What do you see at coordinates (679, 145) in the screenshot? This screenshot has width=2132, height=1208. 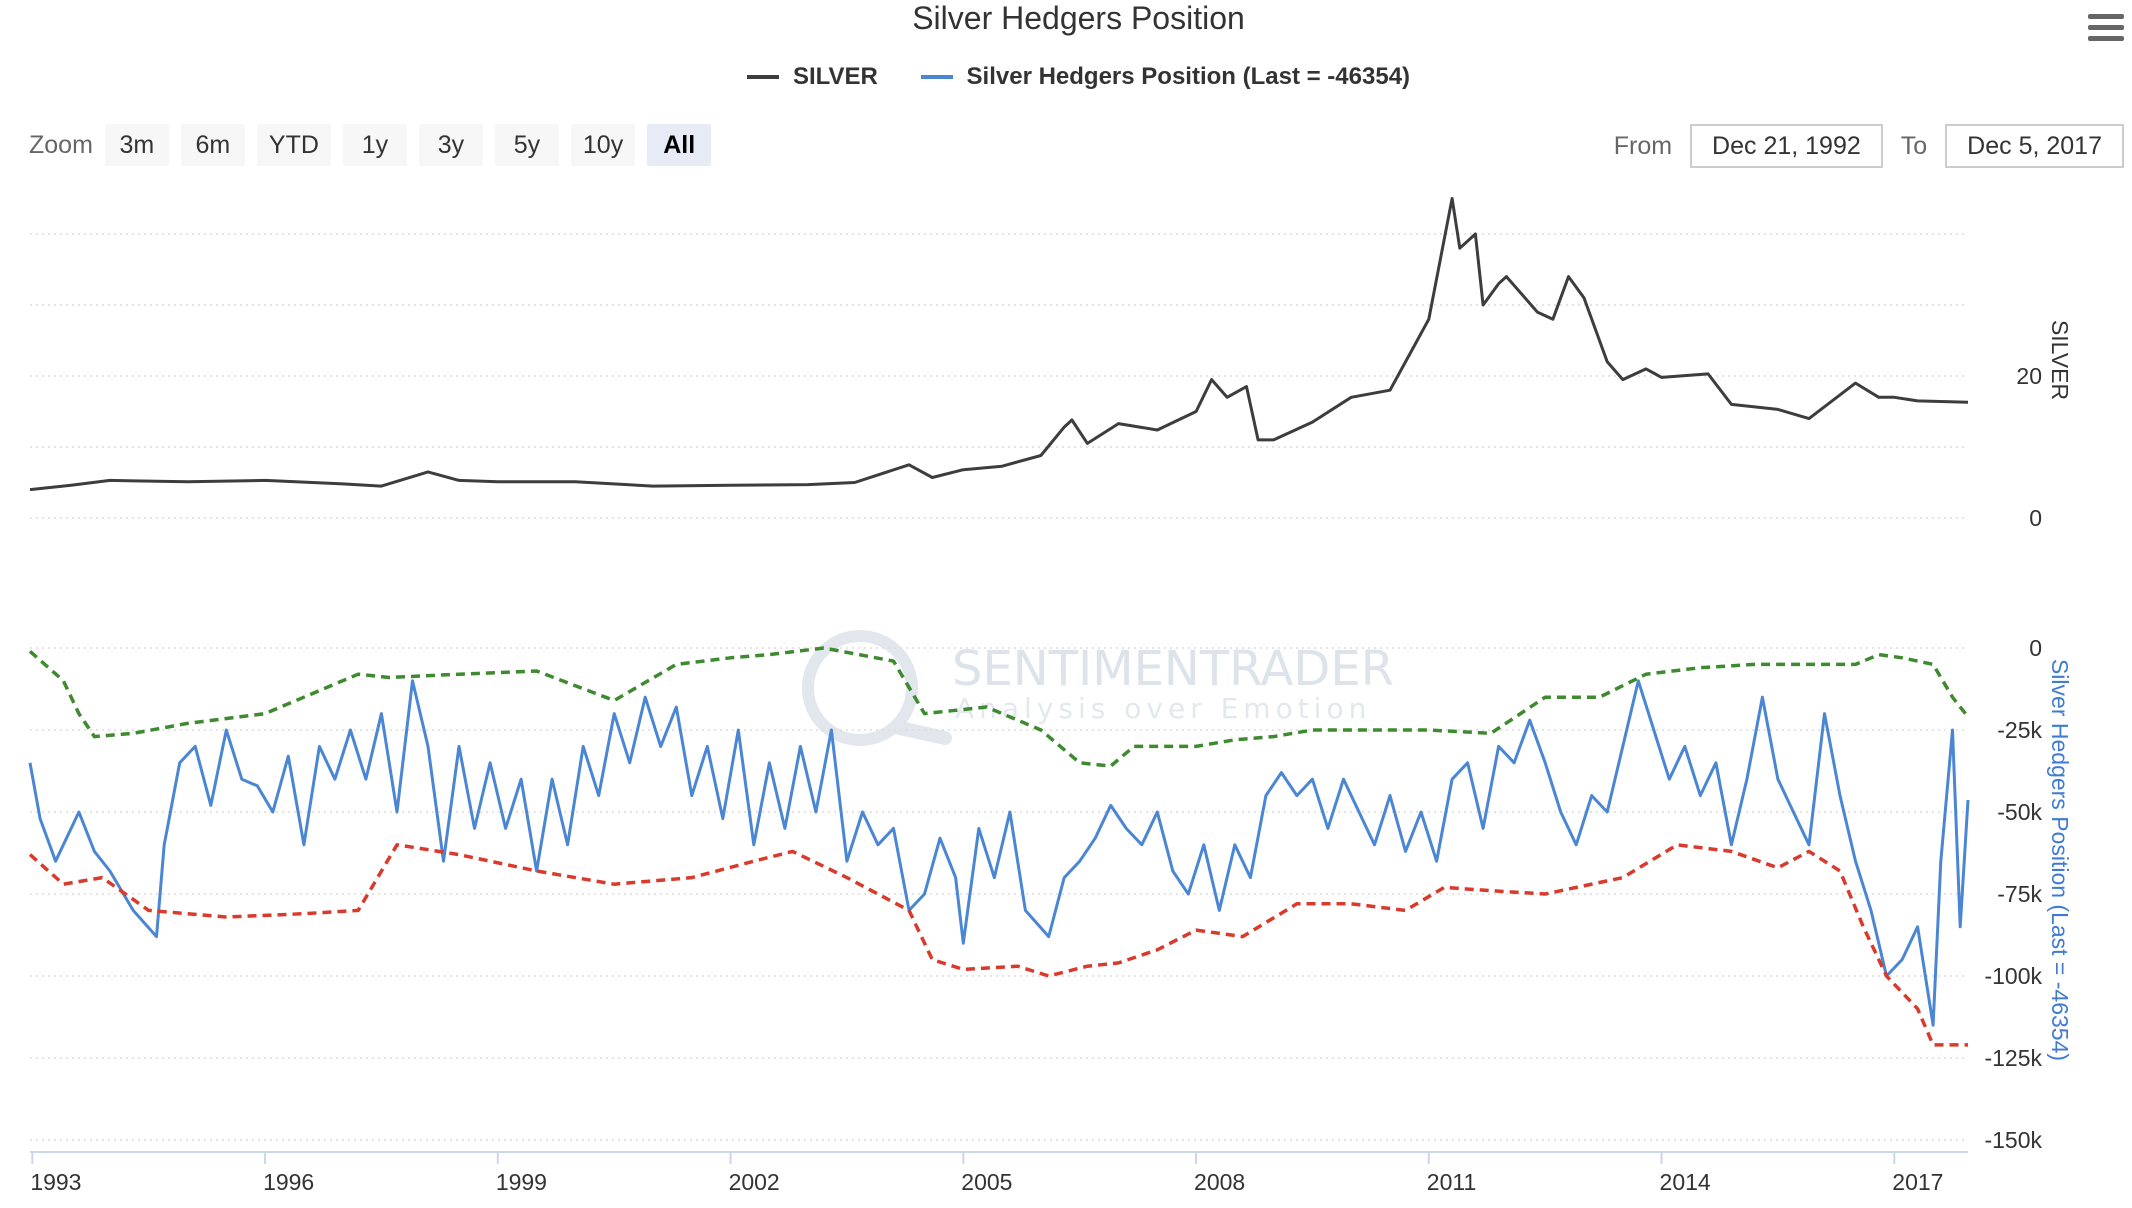 I see `zoom-button-all: All` at bounding box center [679, 145].